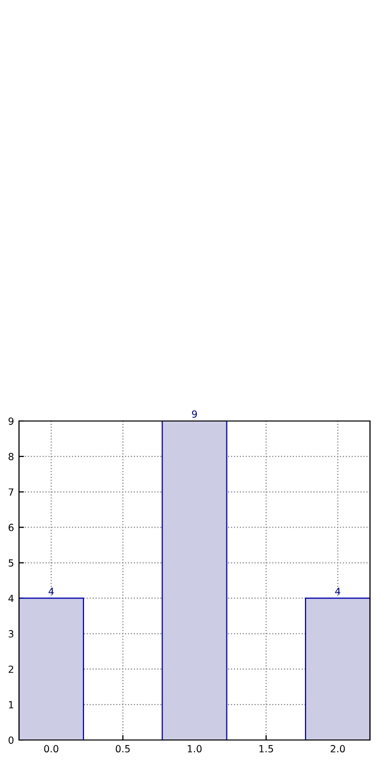  Describe the element at coordinates (11, 704) in the screenshot. I see `y-tick-label: 1` at that location.